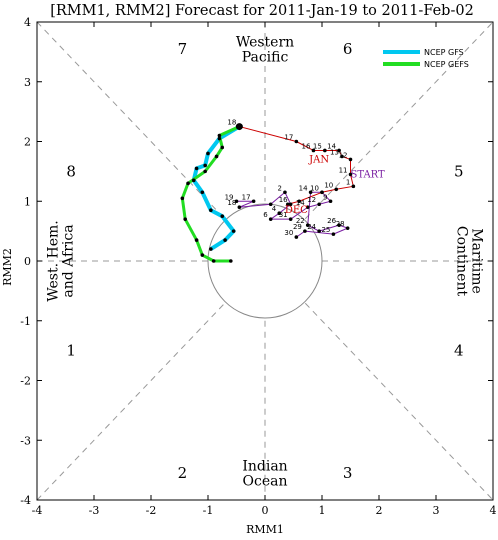  What do you see at coordinates (322, 510) in the screenshot?
I see `x-tick-label: 1` at bounding box center [322, 510].